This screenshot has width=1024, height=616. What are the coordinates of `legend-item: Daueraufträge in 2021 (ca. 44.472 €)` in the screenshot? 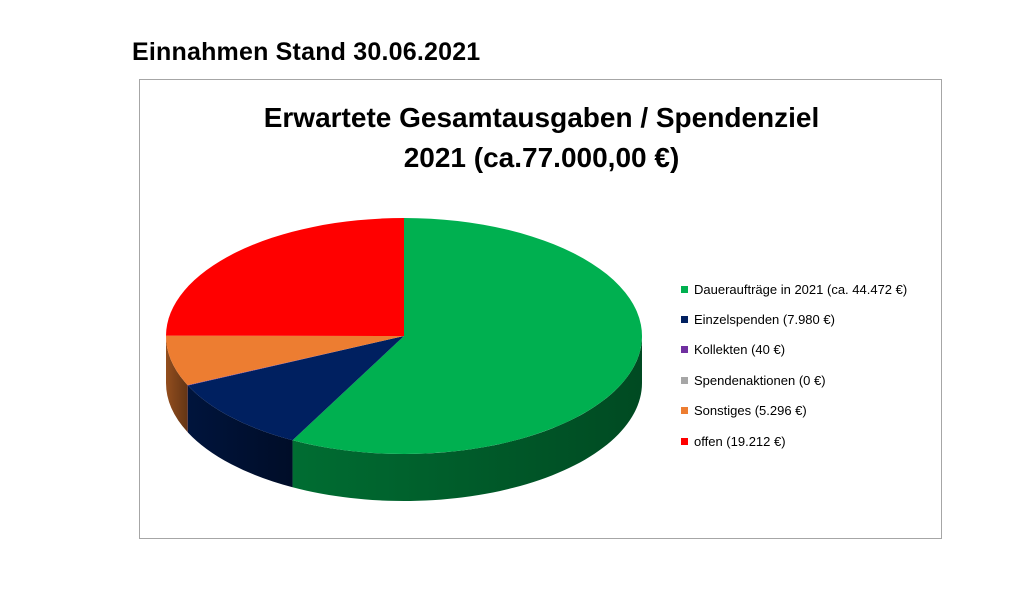 It's located at (794, 289).